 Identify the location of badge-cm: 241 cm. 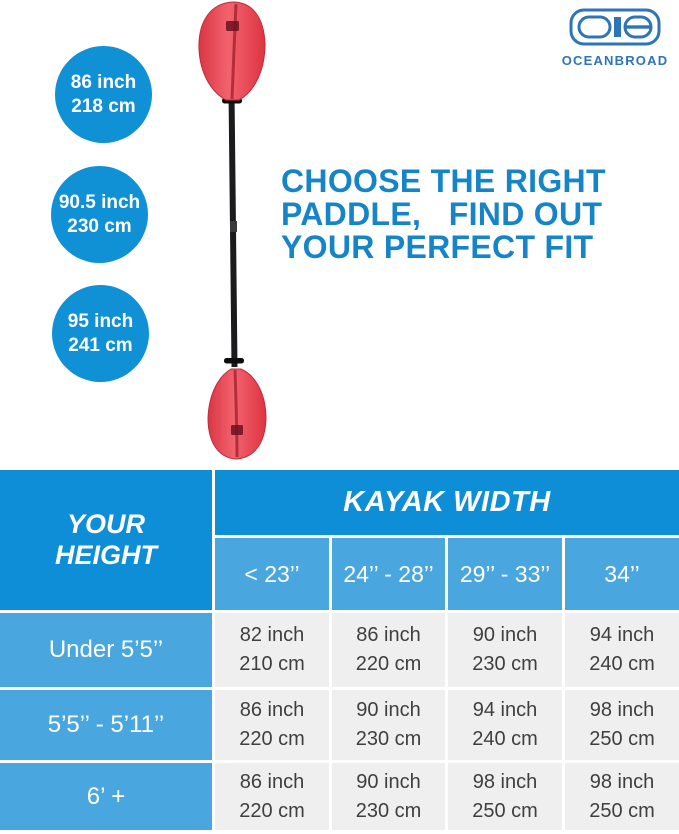
(100, 345).